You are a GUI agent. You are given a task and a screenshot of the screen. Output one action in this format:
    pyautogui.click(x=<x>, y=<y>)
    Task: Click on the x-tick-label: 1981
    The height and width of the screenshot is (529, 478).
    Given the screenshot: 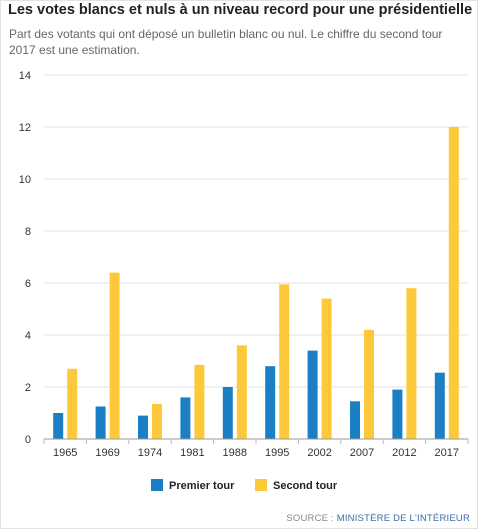 What is the action you would take?
    pyautogui.click(x=192, y=453)
    